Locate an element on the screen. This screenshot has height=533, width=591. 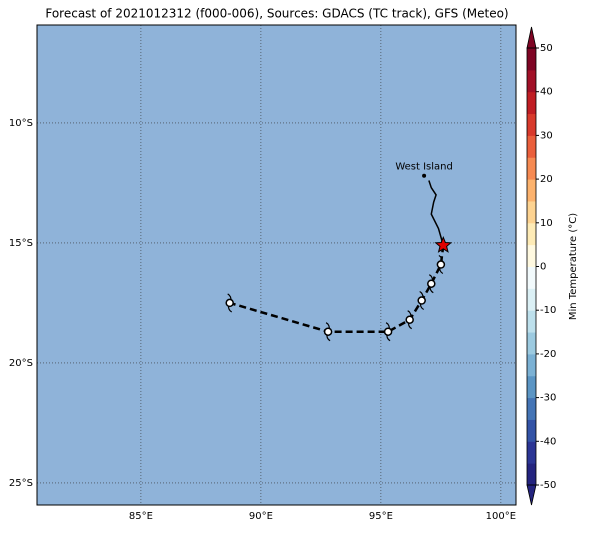
past-track is located at coordinates (436, 213).